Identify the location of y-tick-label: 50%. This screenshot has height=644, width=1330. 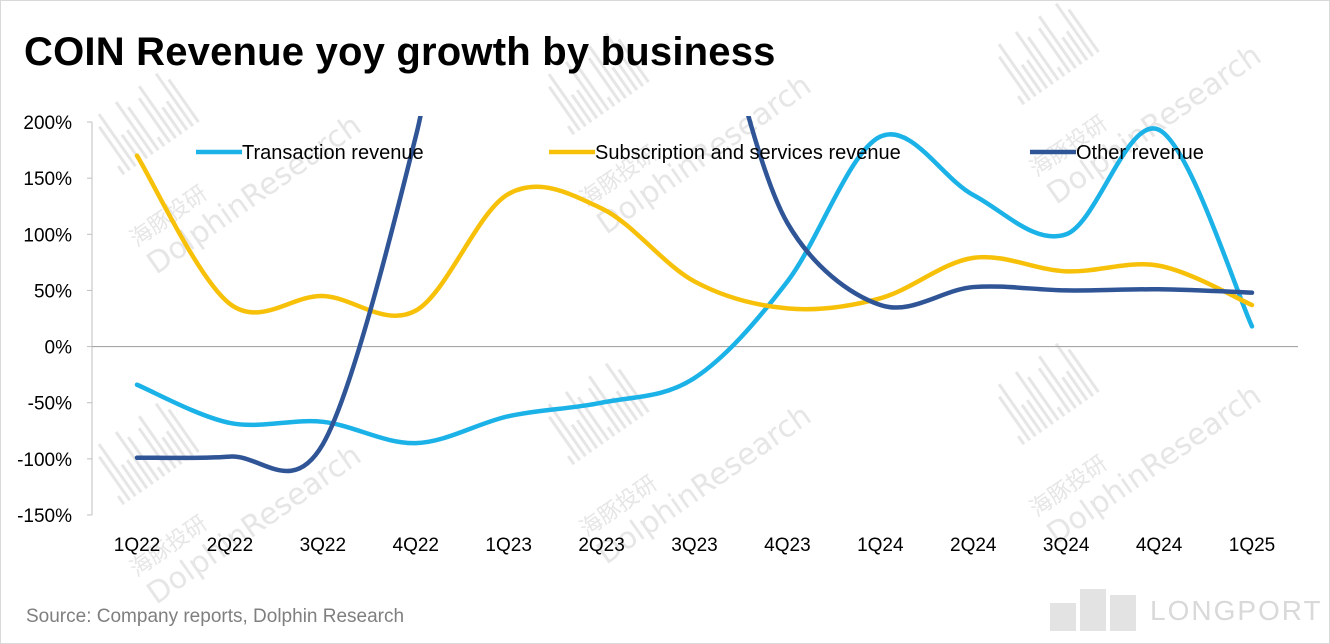
(53, 291).